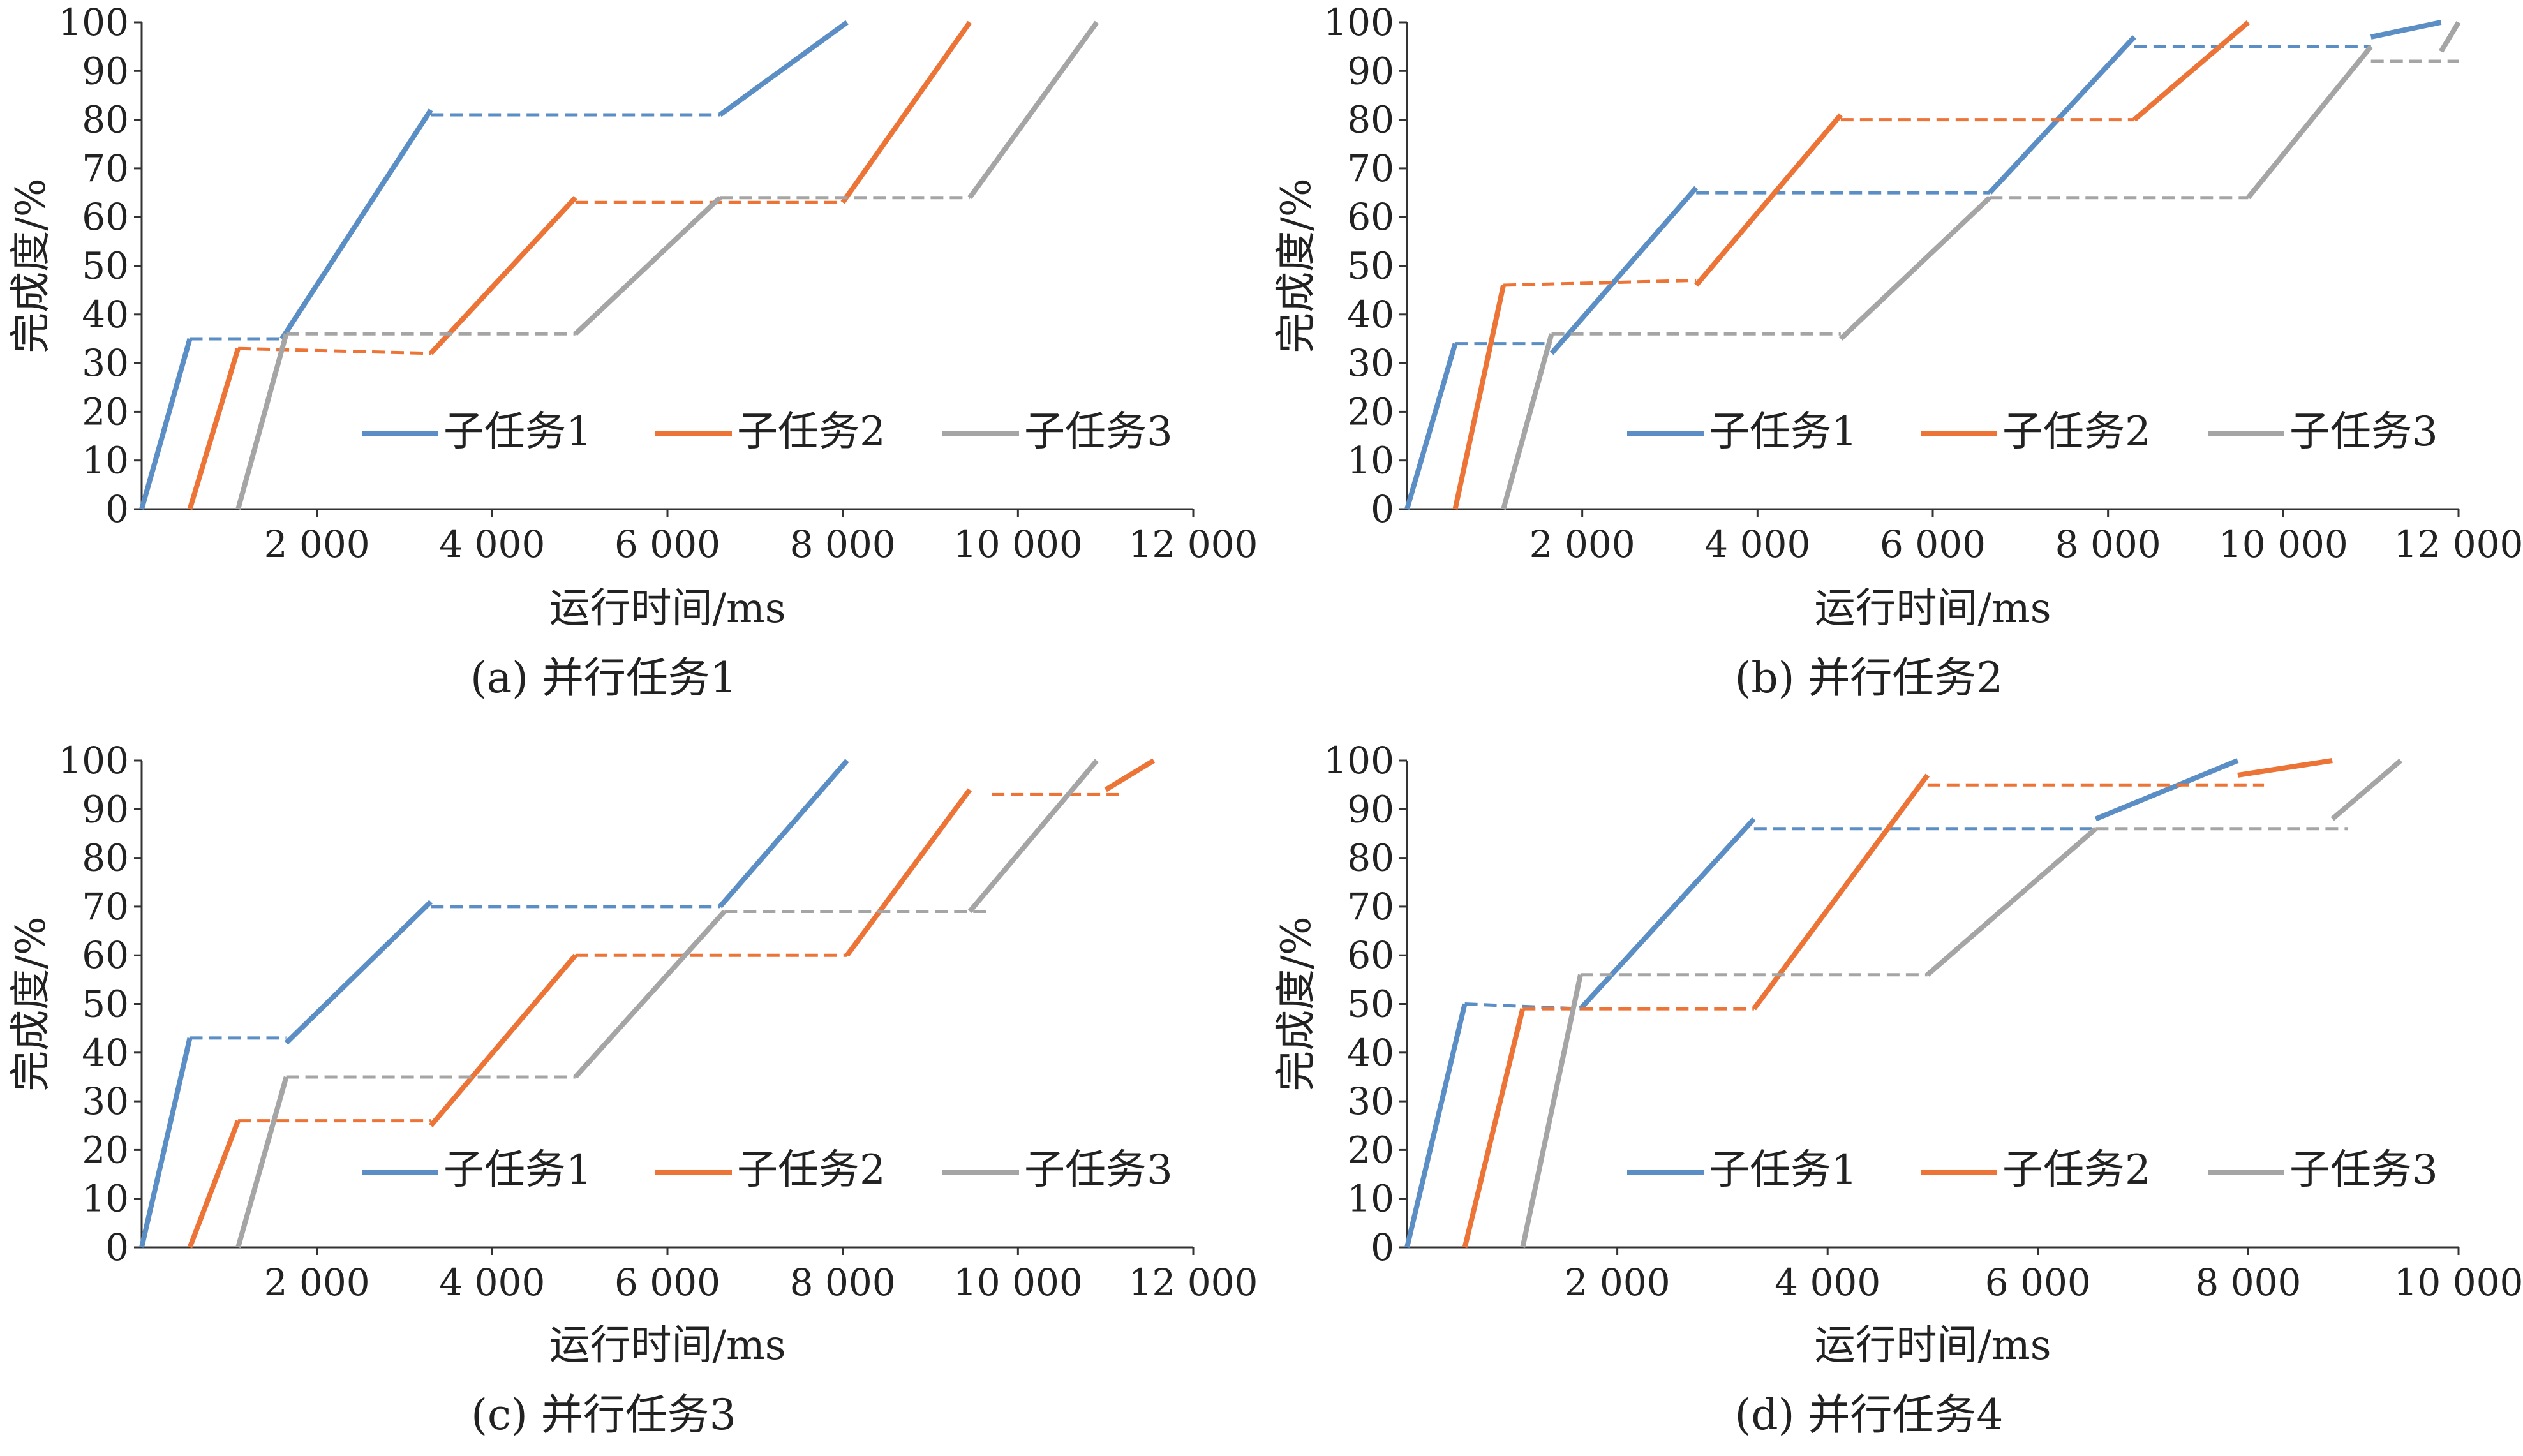  What do you see at coordinates (1600, 282) in the screenshot?
I see `series-2-dashed-segment` at bounding box center [1600, 282].